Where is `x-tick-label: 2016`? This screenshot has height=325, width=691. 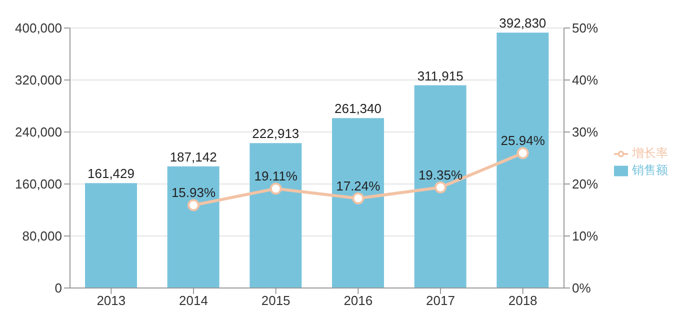 x-tick-label: 2016 is located at coordinates (358, 300).